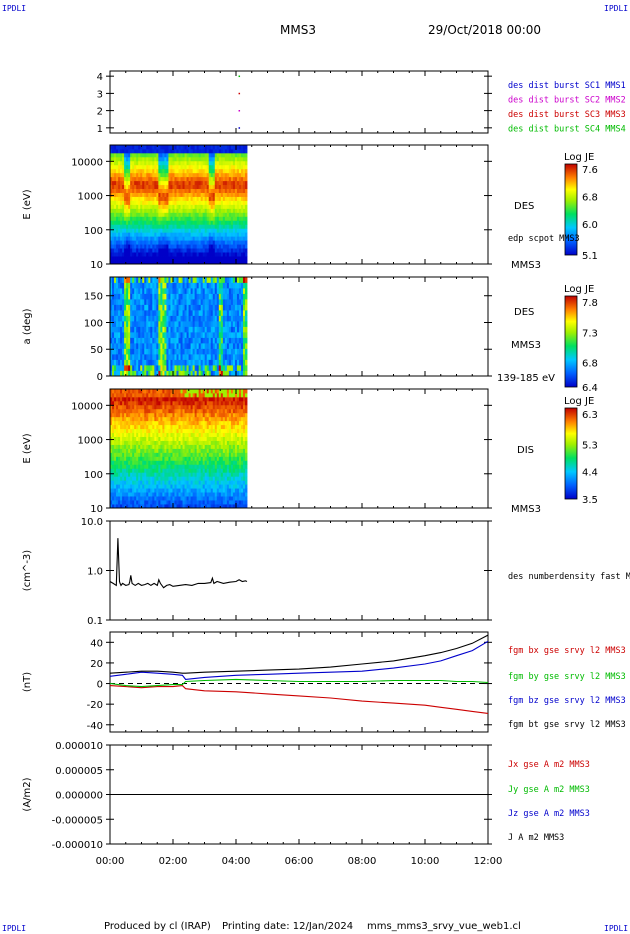 The height and width of the screenshot is (934, 630). I want to click on y-axis-label: E (eV), so click(27, 204).